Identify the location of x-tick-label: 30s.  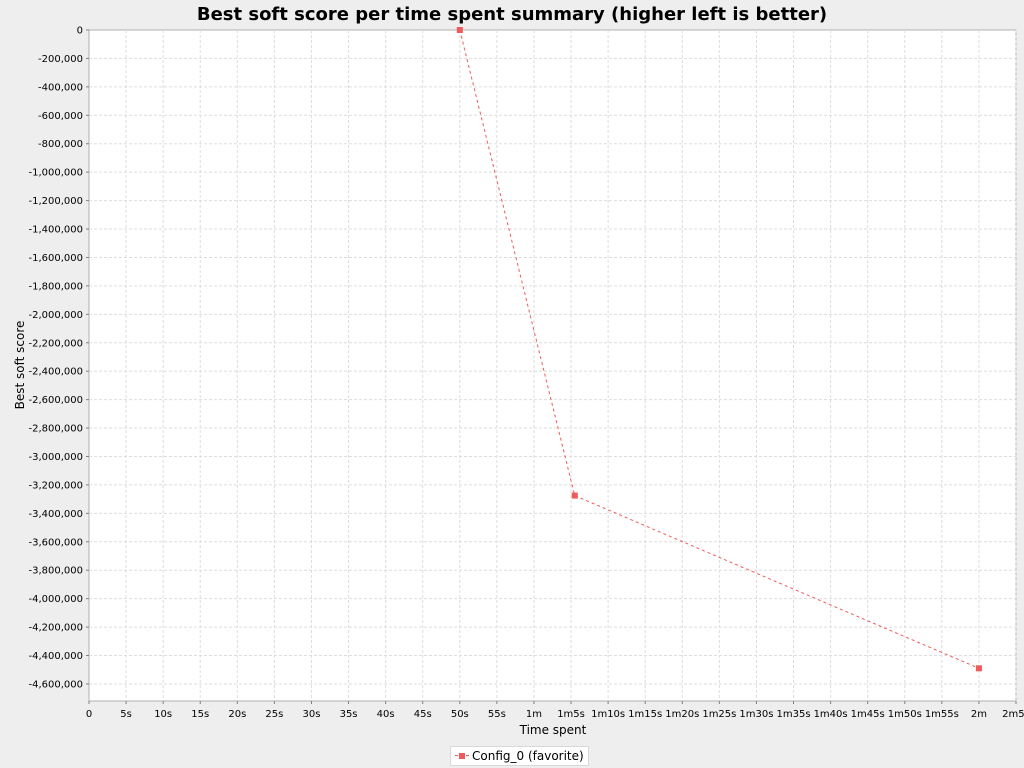
(312, 714).